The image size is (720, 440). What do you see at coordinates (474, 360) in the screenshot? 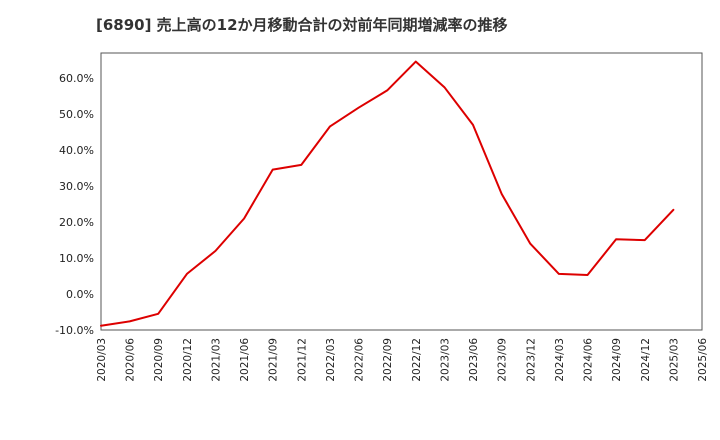
I see `x-tick-label: 2023/06` at bounding box center [474, 360].